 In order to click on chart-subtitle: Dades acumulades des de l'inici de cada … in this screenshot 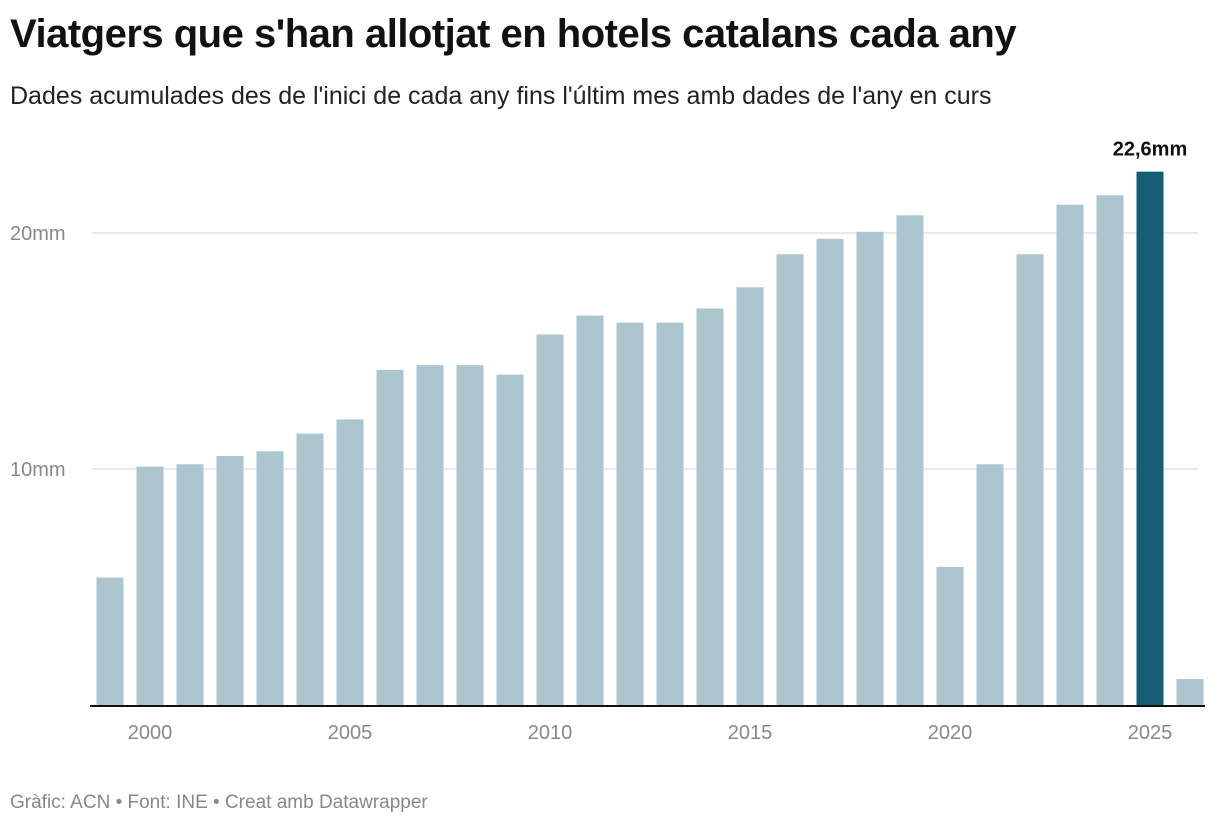, I will do `click(501, 96)`.